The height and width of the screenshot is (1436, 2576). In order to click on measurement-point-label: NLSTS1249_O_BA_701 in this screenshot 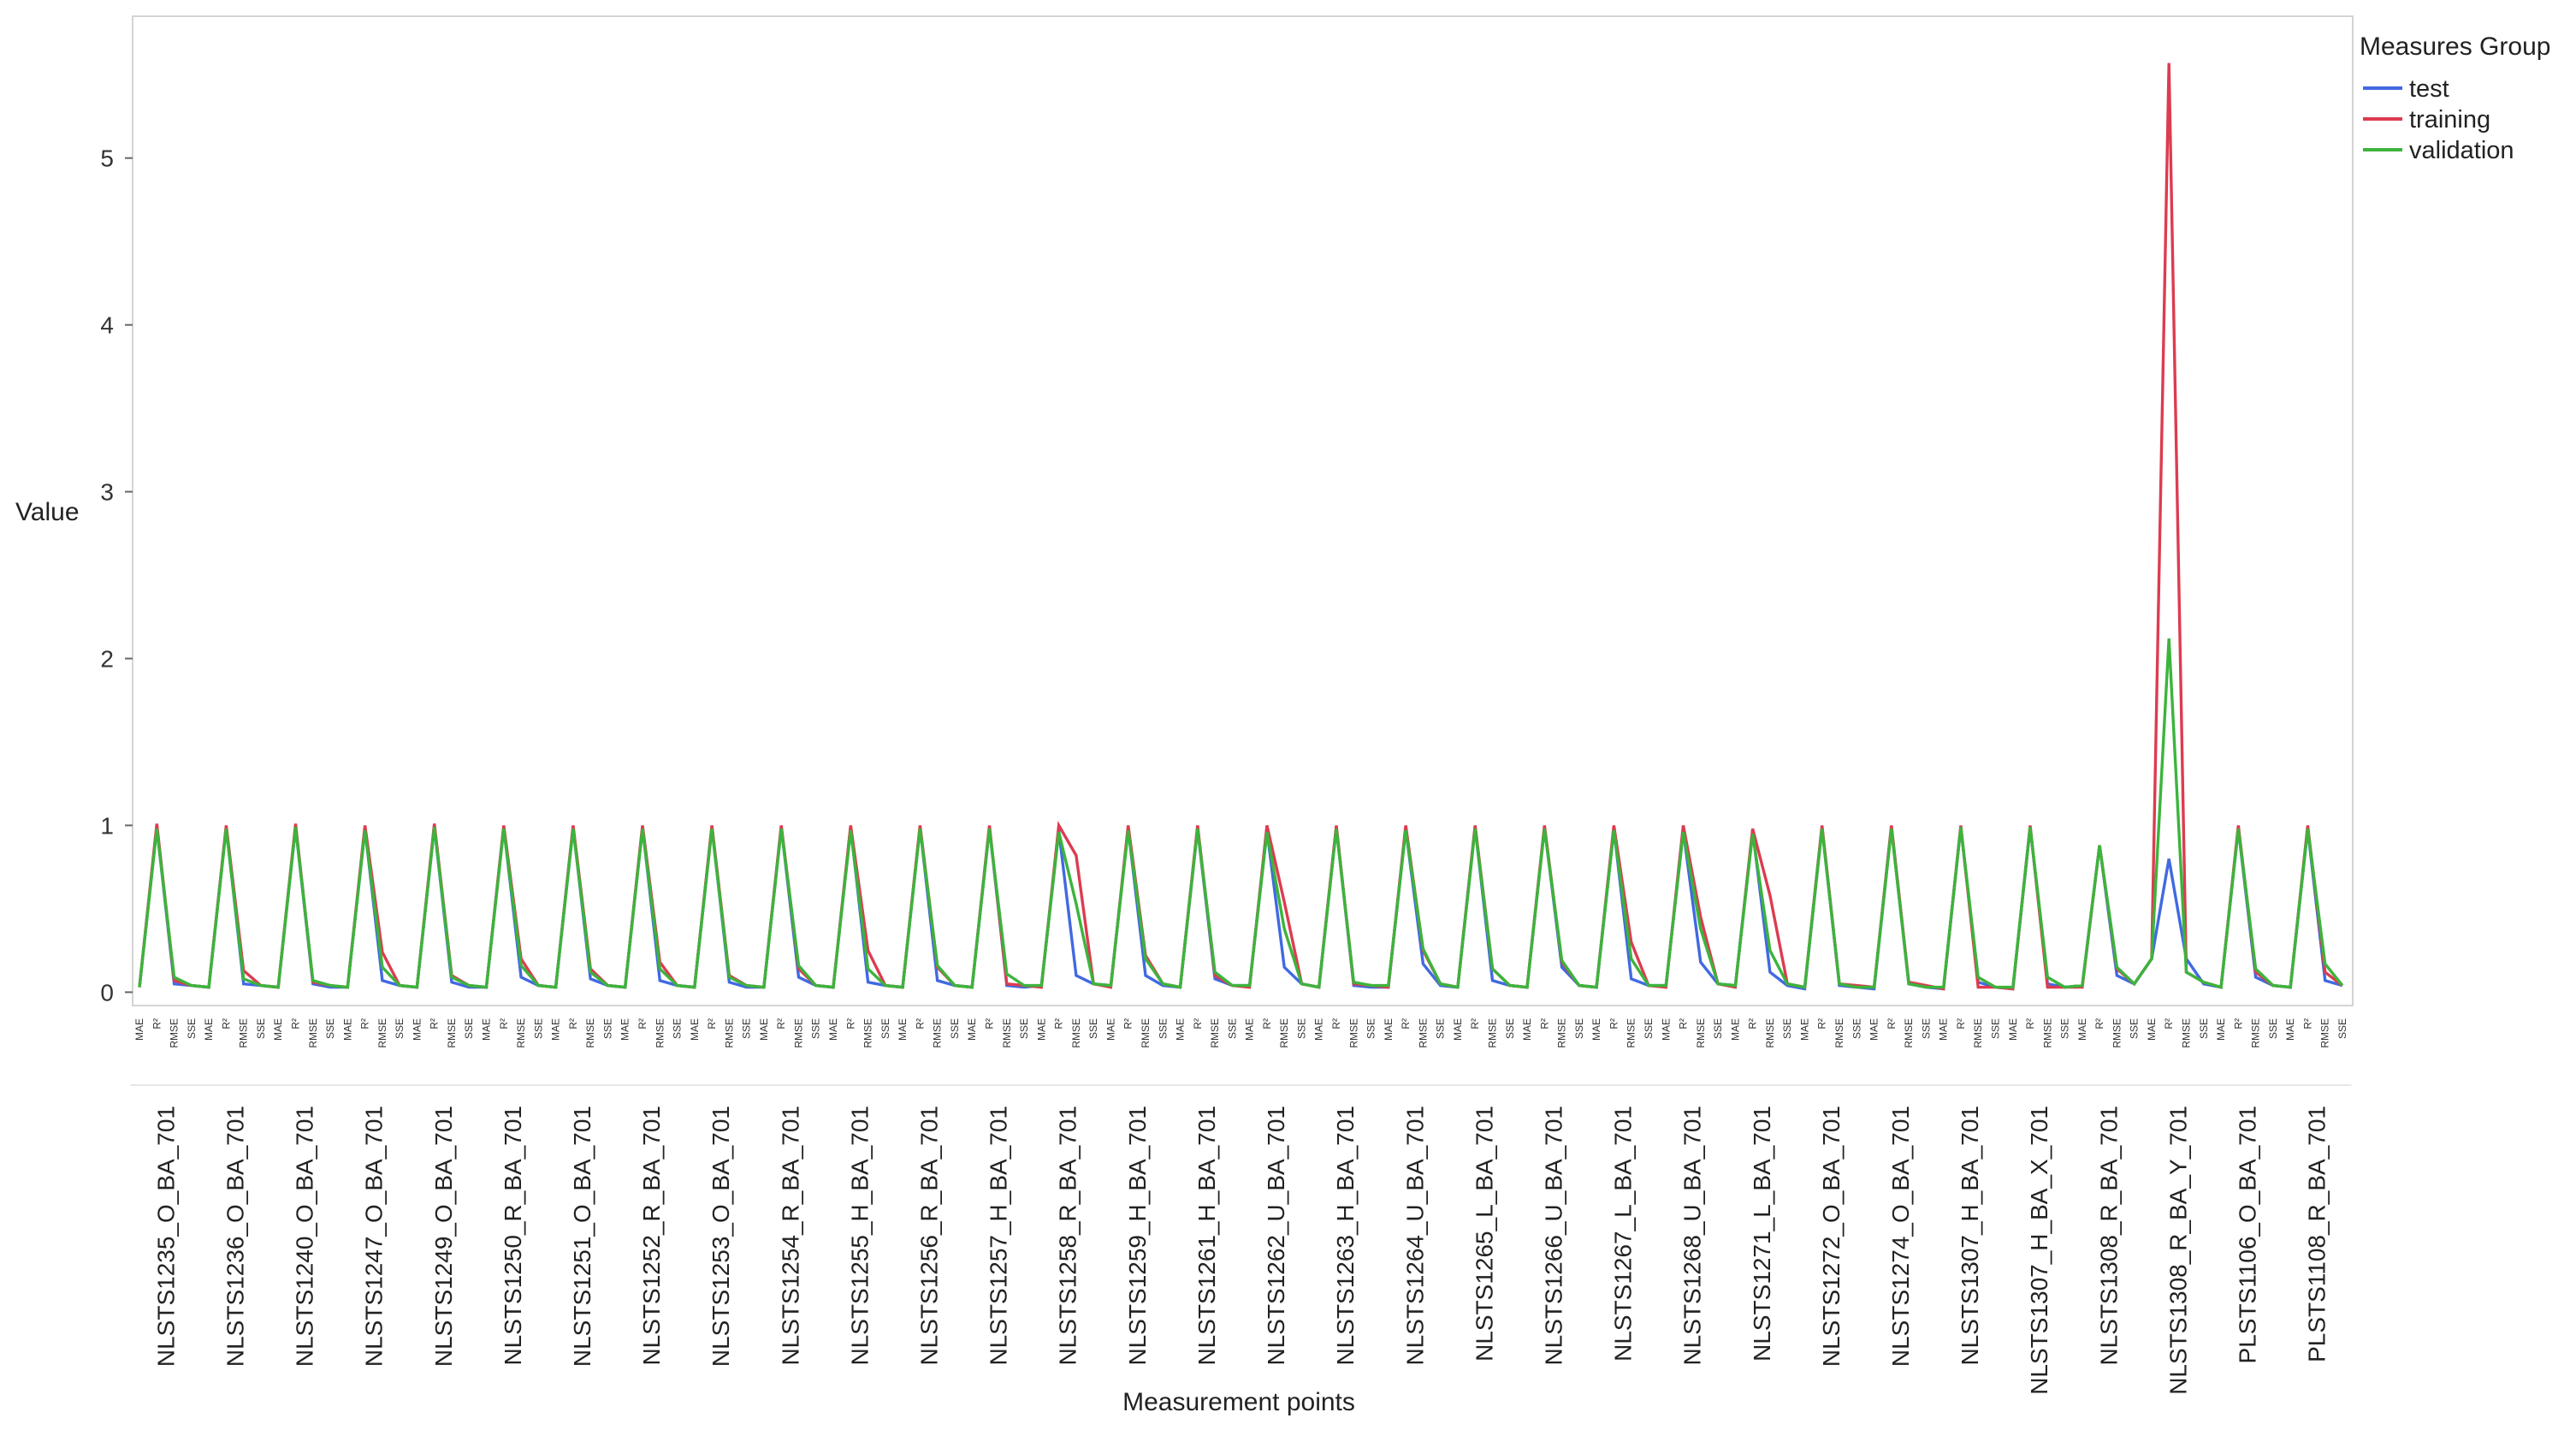, I will do `click(443, 1236)`.